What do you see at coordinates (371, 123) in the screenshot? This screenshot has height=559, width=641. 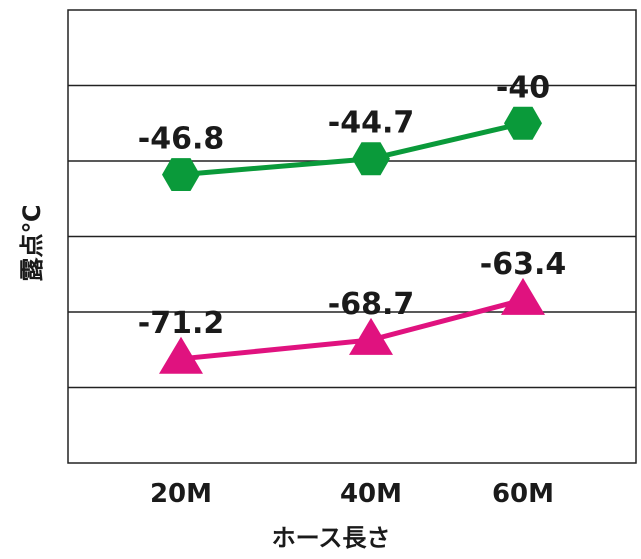 I see `series-0-data-label-1: -44.7` at bounding box center [371, 123].